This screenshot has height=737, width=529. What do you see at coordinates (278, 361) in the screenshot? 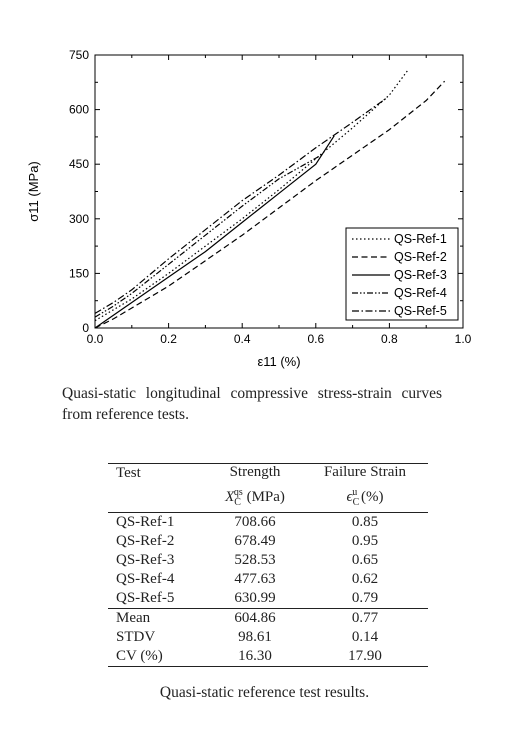
I see `x-axis-label: ε11 (%)` at bounding box center [278, 361].